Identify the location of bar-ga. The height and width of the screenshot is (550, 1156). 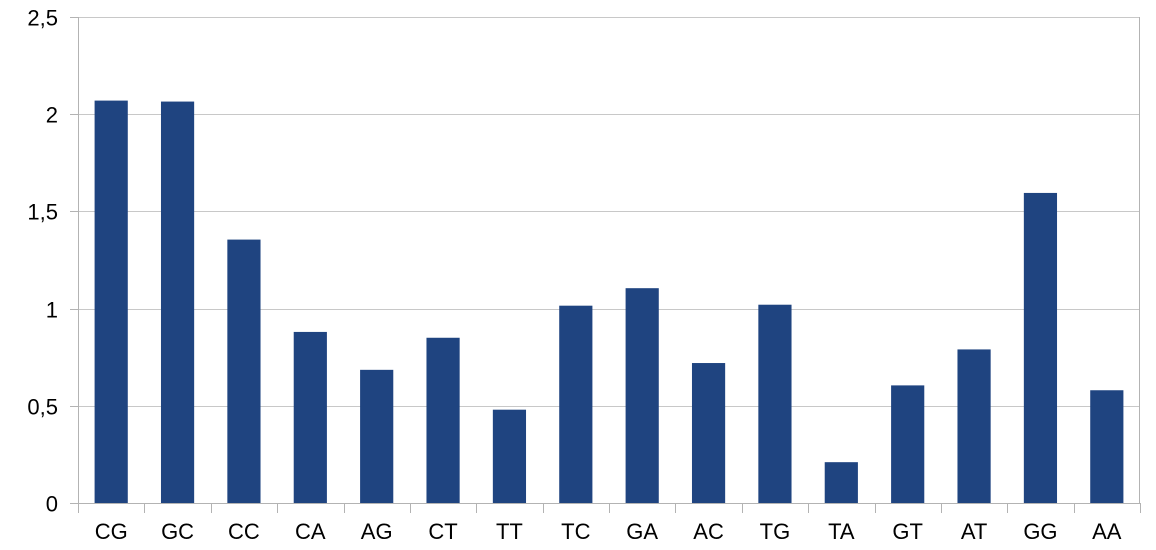
(642, 395).